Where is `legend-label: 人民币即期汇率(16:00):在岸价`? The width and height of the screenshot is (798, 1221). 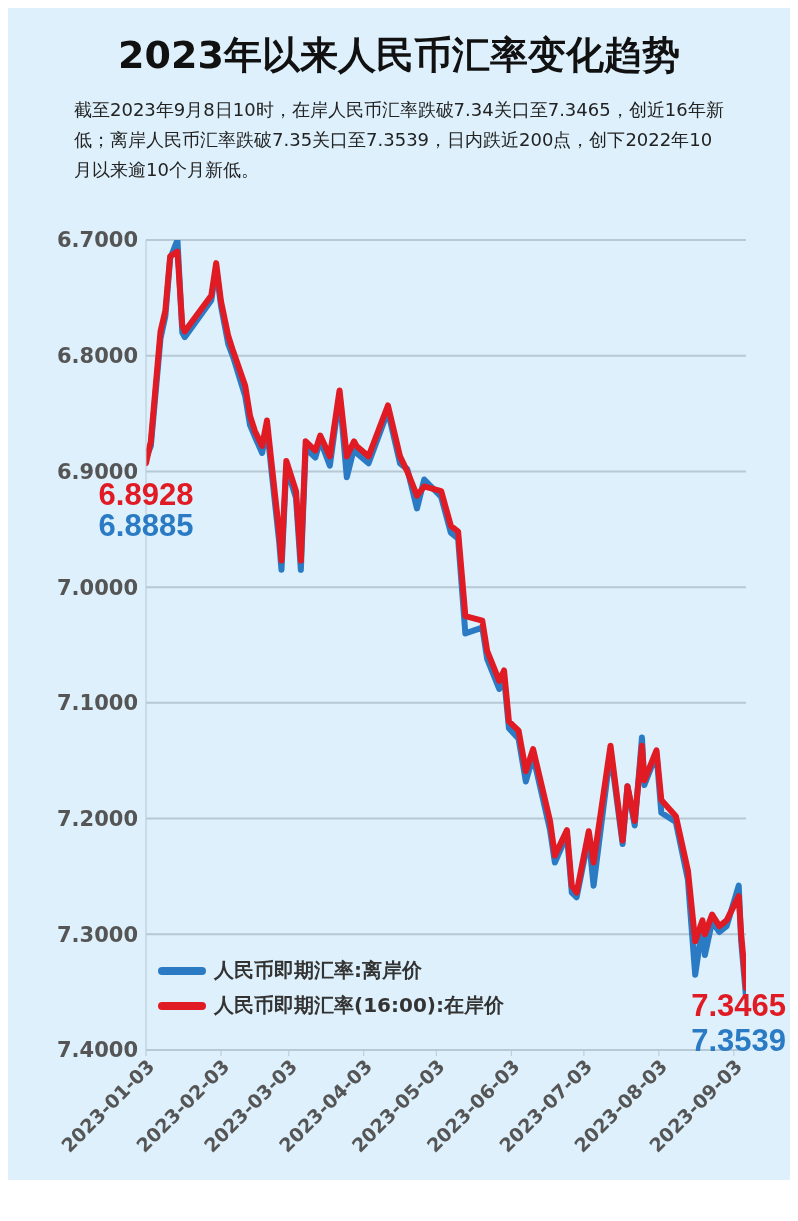
legend-label: 人民币即期汇率(16:00):在岸价 is located at coordinates (359, 1005).